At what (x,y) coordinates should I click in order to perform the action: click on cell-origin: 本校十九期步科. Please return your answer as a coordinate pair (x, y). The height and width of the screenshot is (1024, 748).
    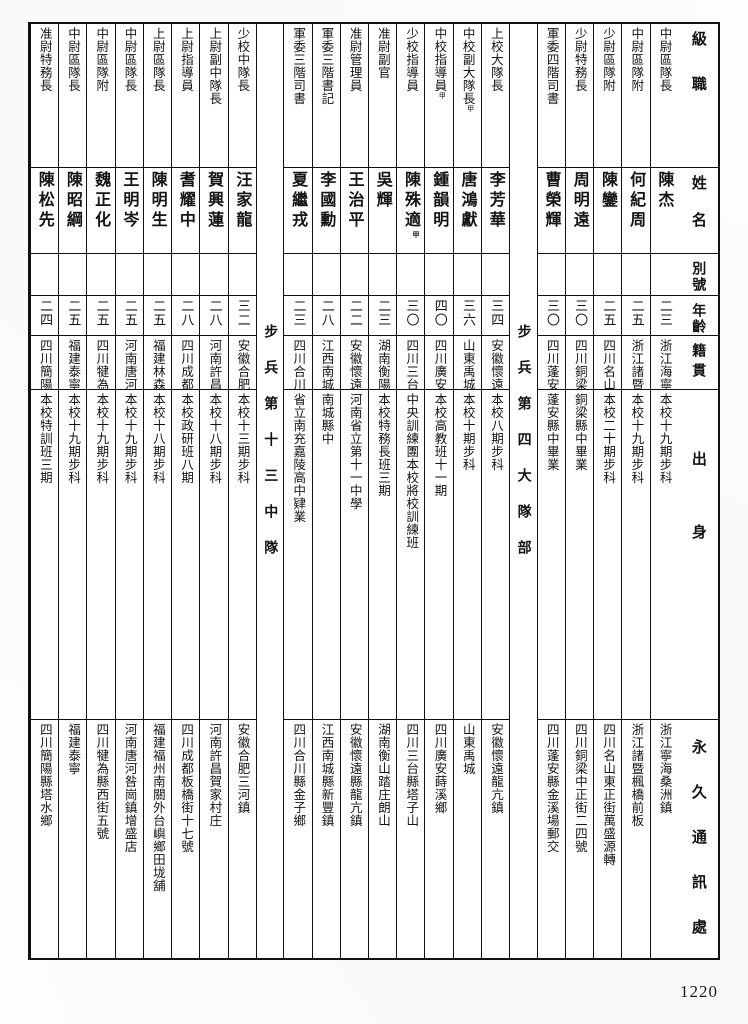
    Looking at the image, I should click on (664, 555).